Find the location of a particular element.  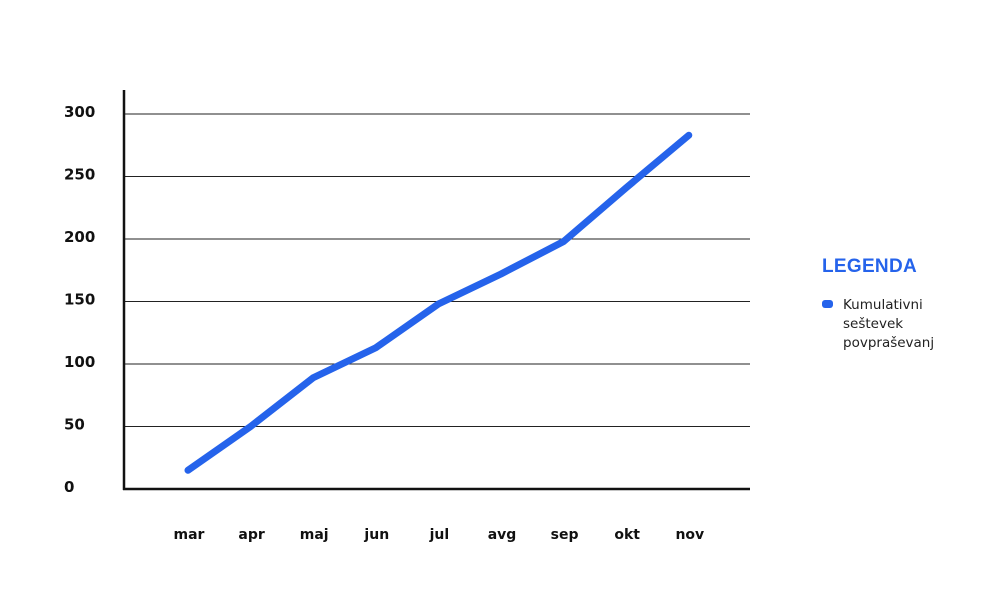

x-tick-label: jul is located at coordinates (439, 535).